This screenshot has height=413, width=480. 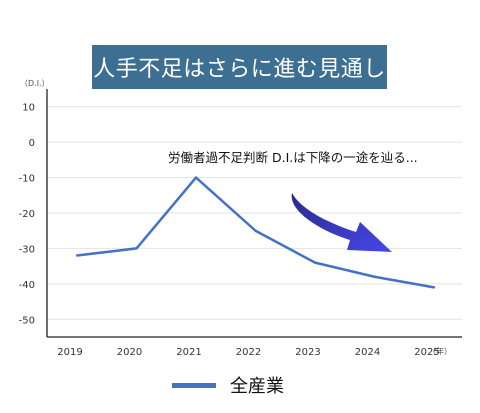 I want to click on y-axis-unit: （D.I.）, so click(x=35, y=83).